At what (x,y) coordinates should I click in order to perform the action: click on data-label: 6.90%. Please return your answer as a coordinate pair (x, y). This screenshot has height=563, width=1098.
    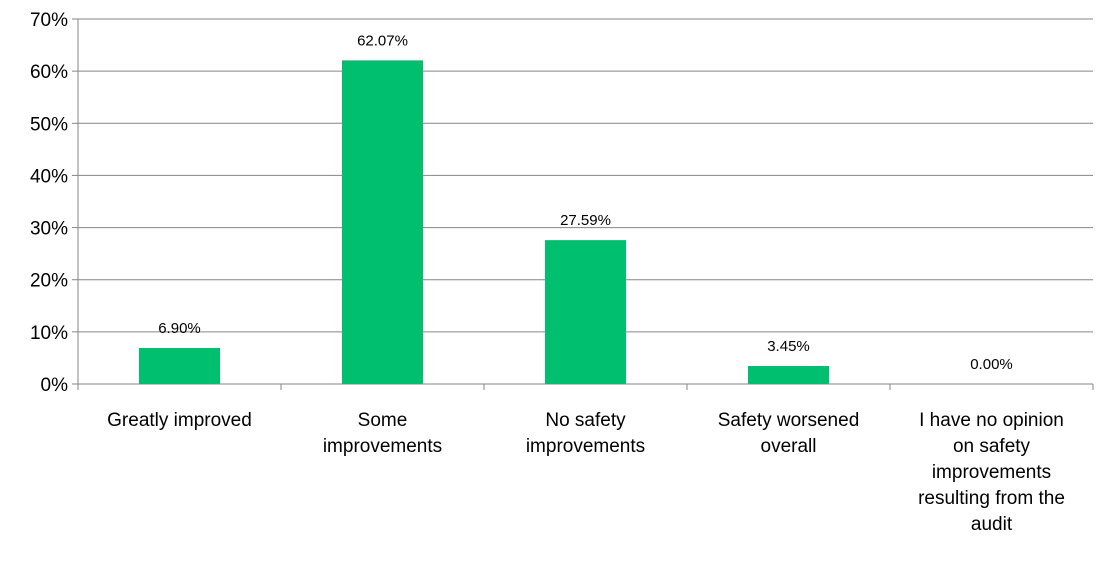
    Looking at the image, I should click on (179, 328).